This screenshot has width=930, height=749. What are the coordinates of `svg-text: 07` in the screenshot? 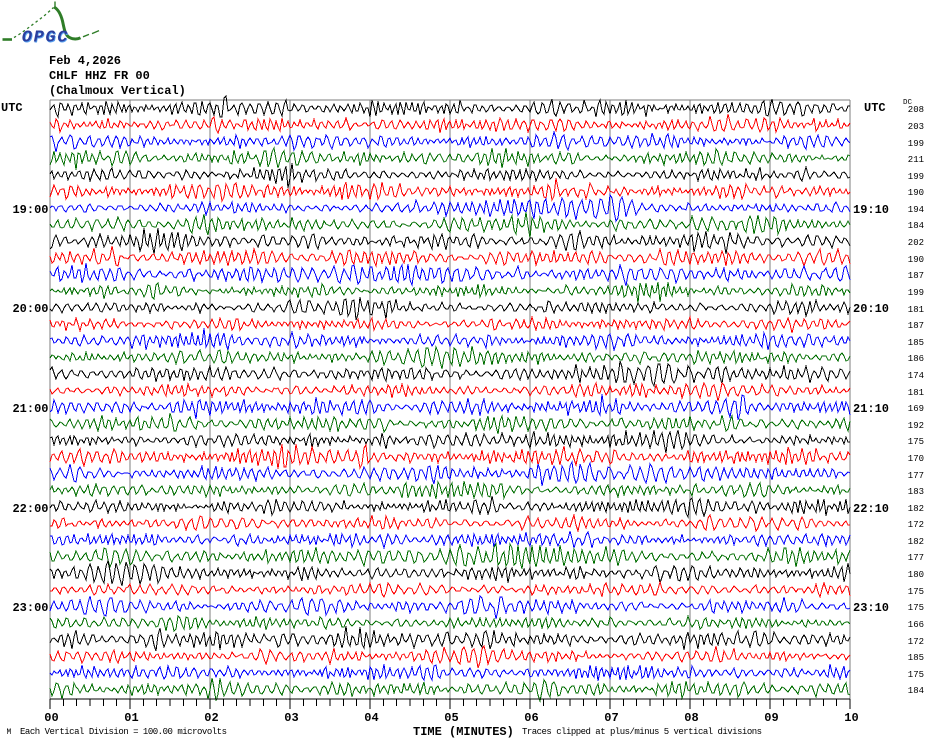 It's located at (611, 718).